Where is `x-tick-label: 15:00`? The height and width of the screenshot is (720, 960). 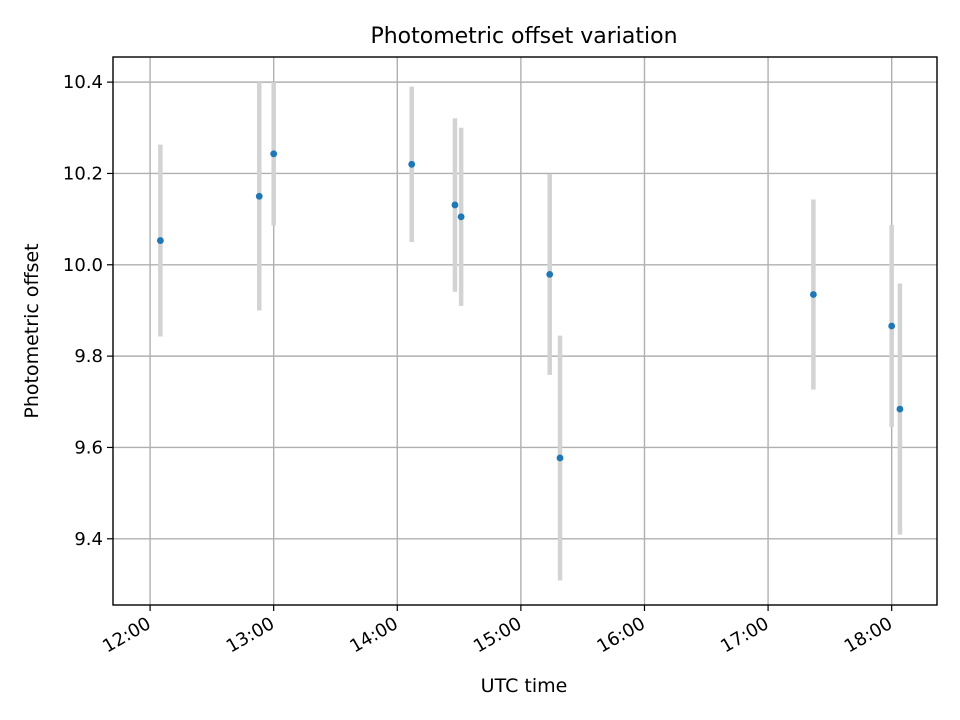
x-tick-label: 15:00 is located at coordinates (497, 635).